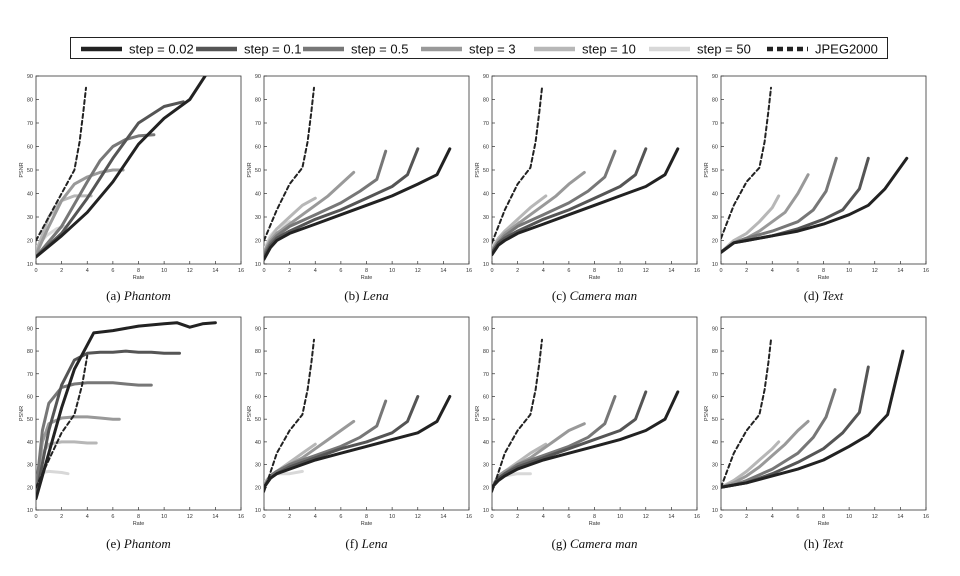 The height and width of the screenshot is (576, 960). I want to click on caption-name: Phantom, so click(147, 543).